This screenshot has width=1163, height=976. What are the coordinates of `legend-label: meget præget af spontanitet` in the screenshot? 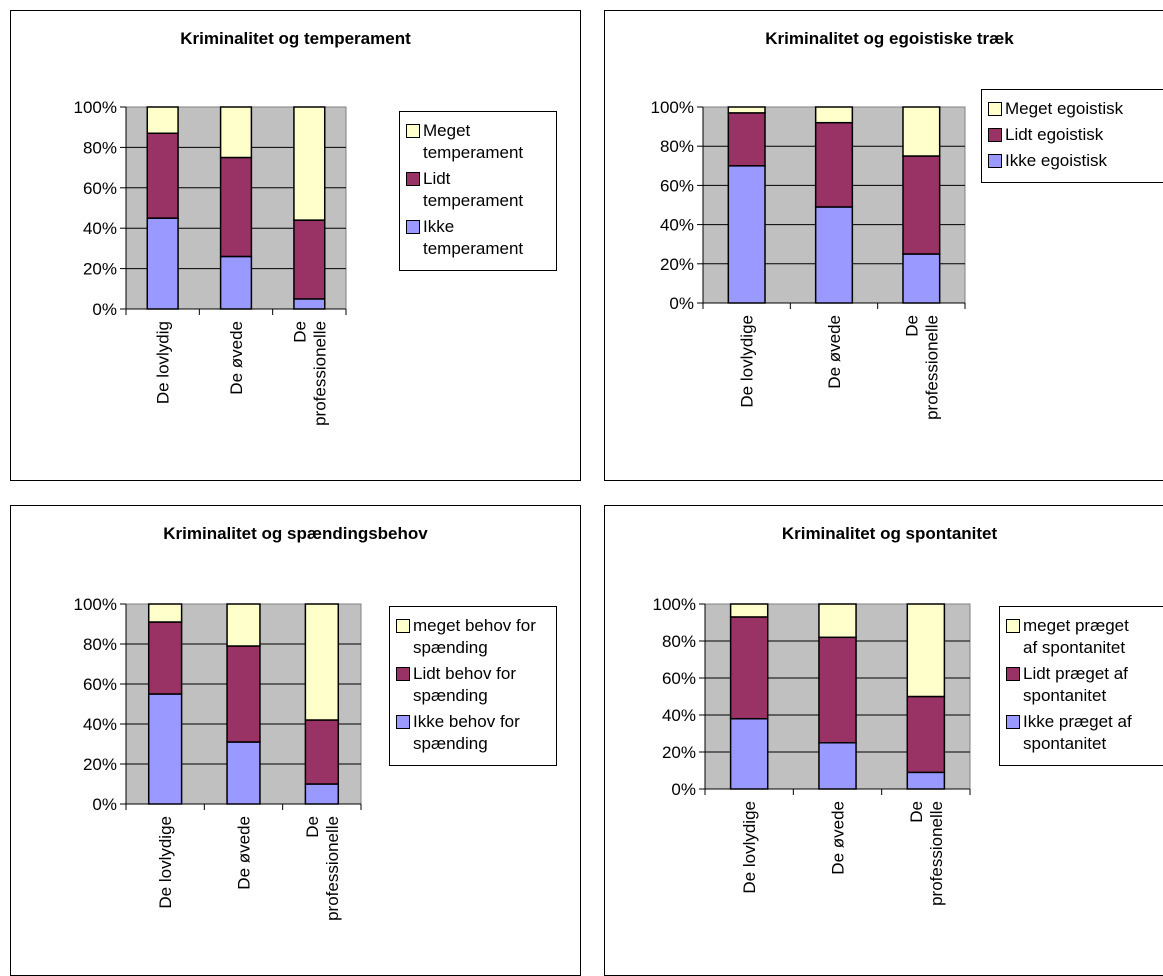 It's located at (1076, 636).